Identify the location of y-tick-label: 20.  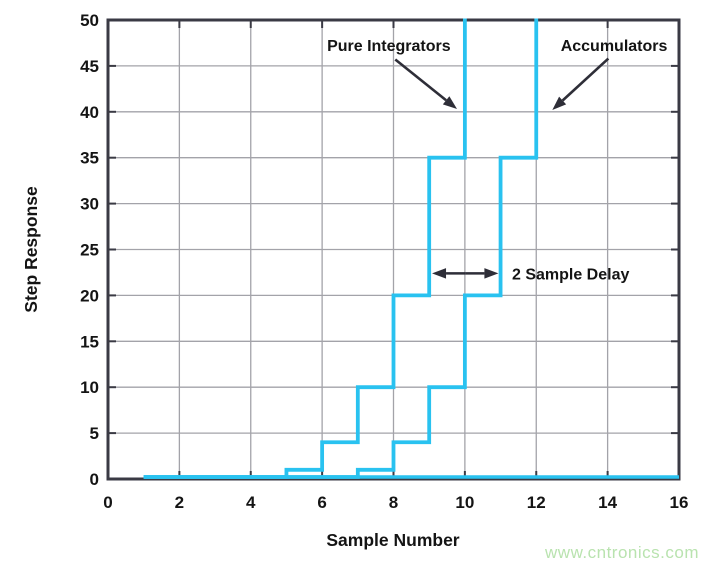
(89, 295).